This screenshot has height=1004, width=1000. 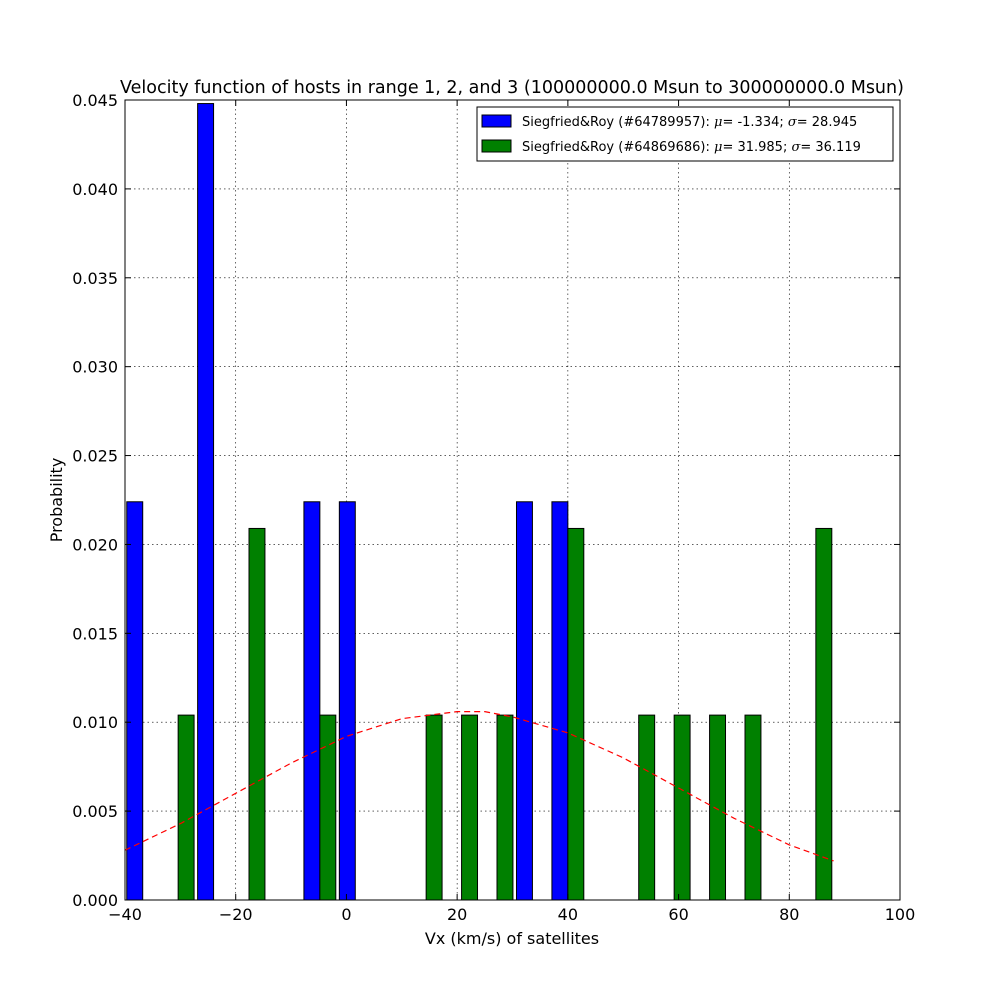 I want to click on legend-box, so click(x=685, y=134).